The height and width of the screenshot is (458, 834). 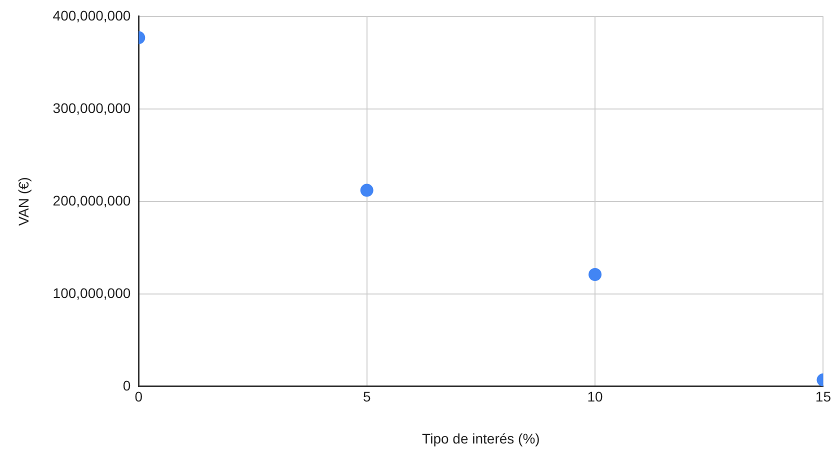 What do you see at coordinates (23, 201) in the screenshot?
I see `y-axis-title: VAN (€)` at bounding box center [23, 201].